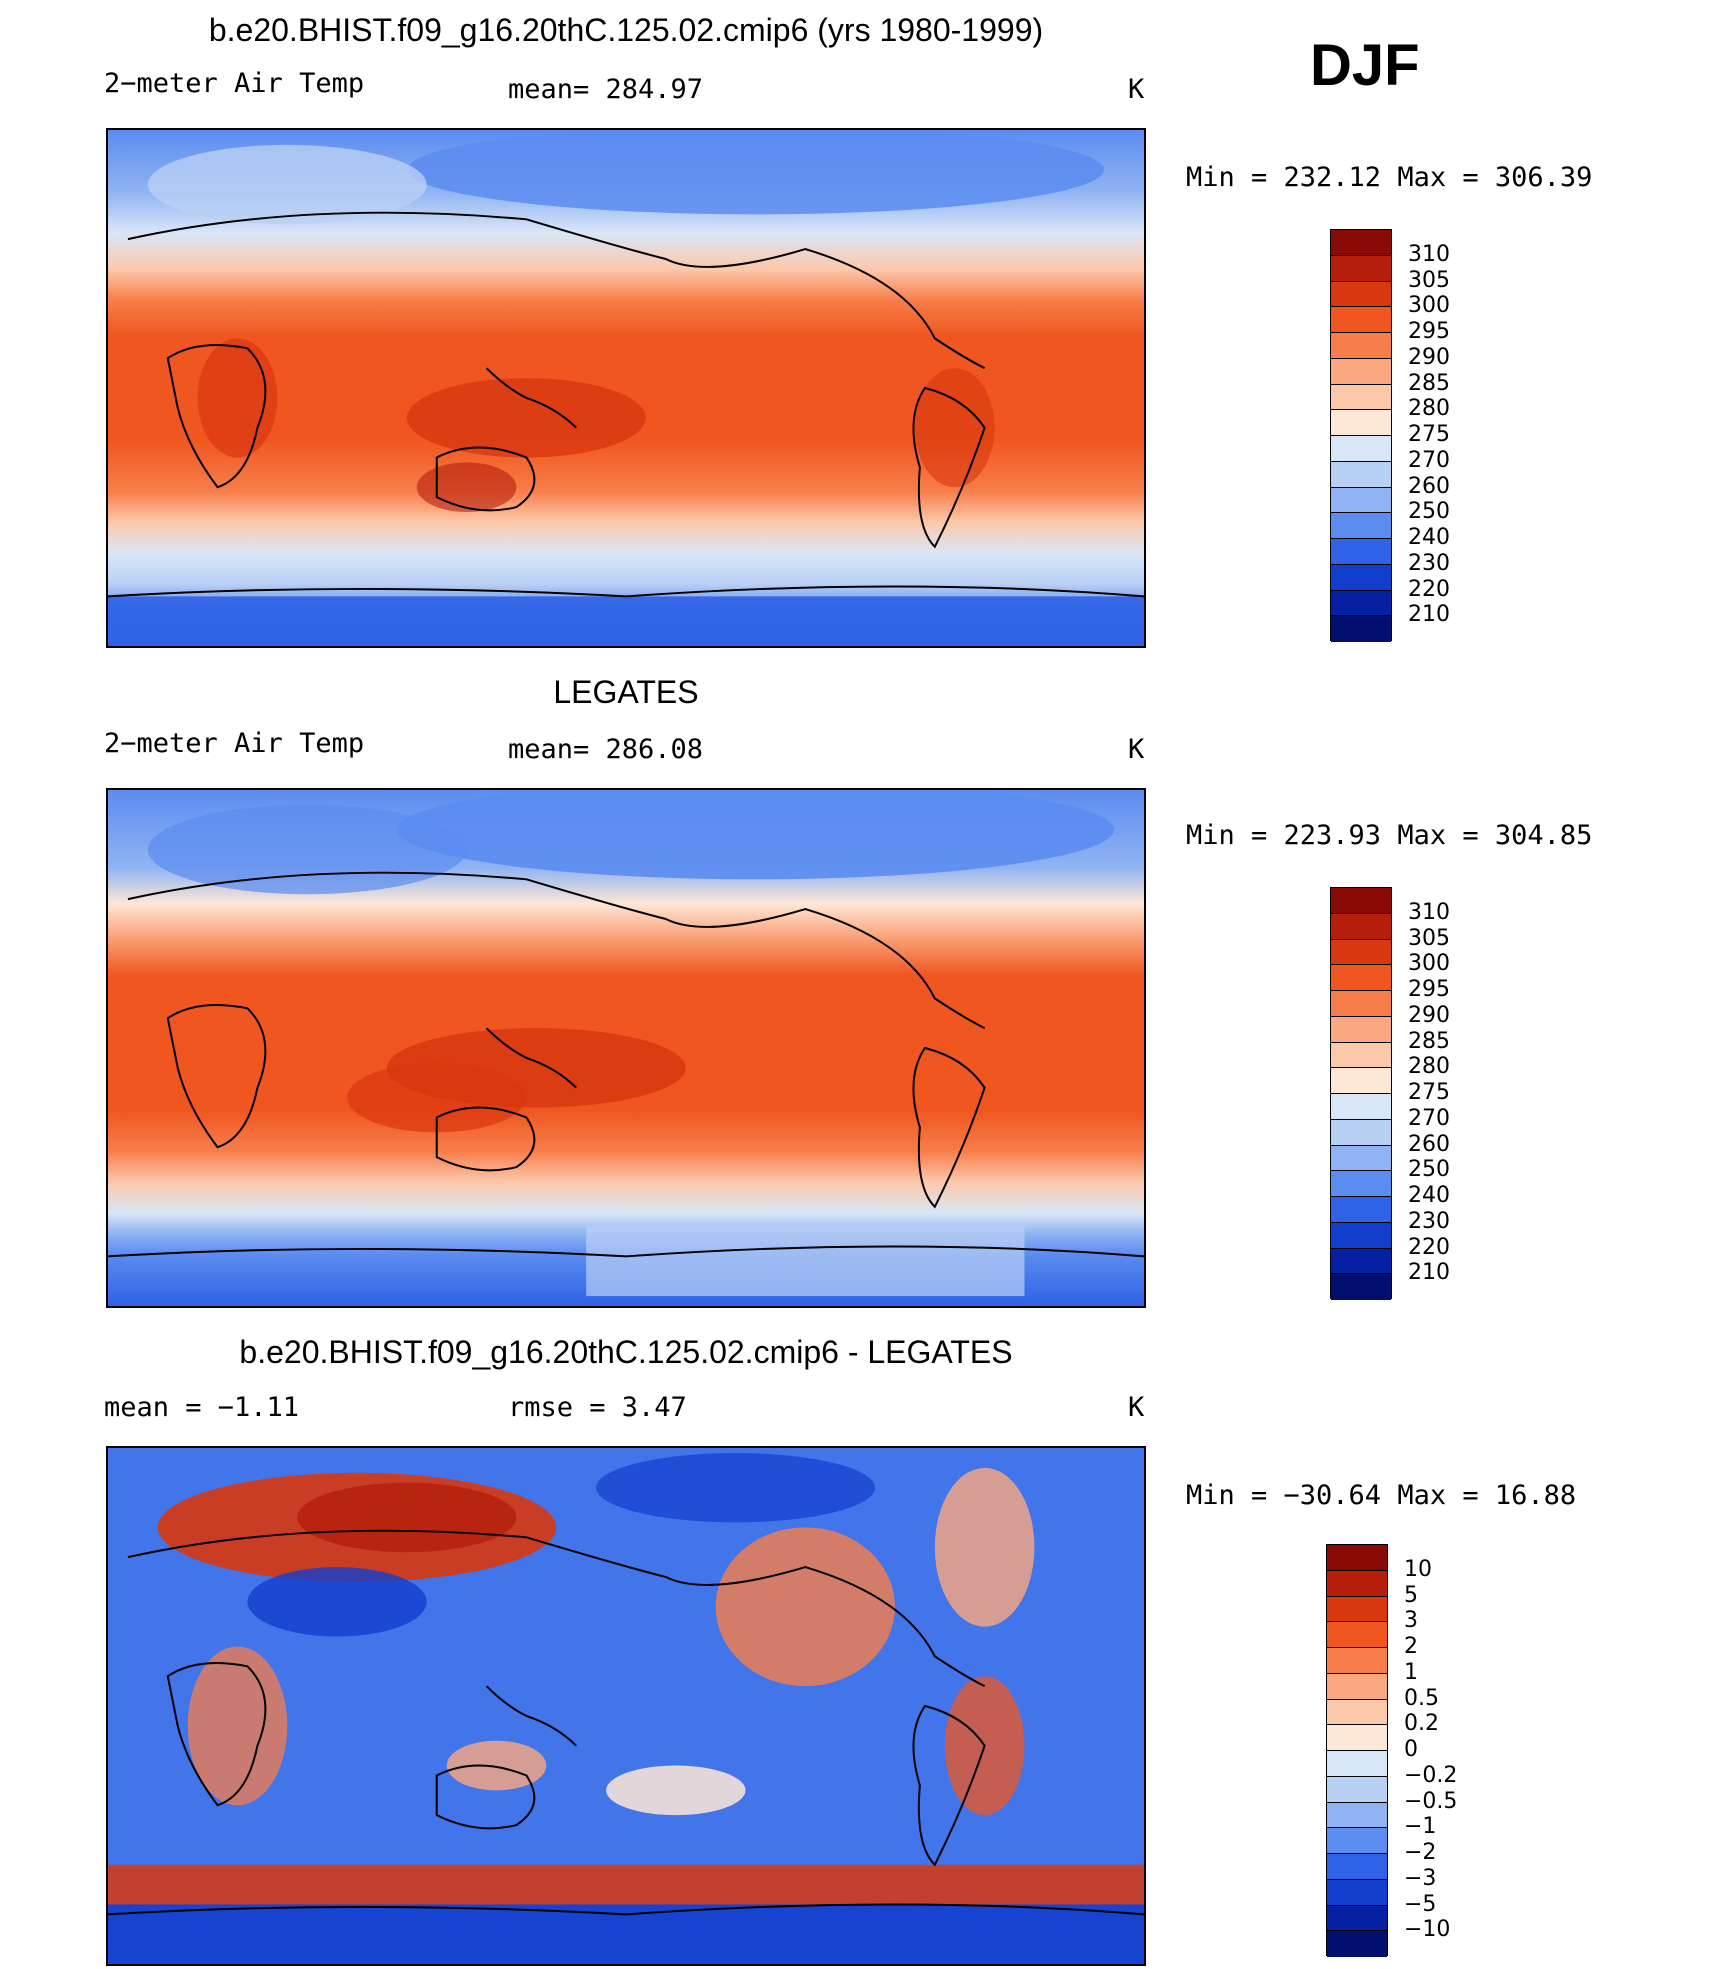 The image size is (1710, 1969). Describe the element at coordinates (597, 1407) in the screenshot. I see `panel-3-rmse-label: rmse = 3.47` at that location.